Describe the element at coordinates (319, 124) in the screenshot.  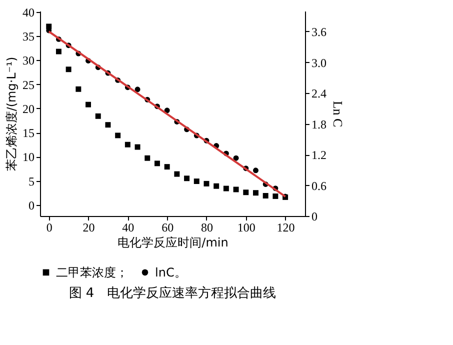
I see `y2-tick-label: 1.8` at that location.